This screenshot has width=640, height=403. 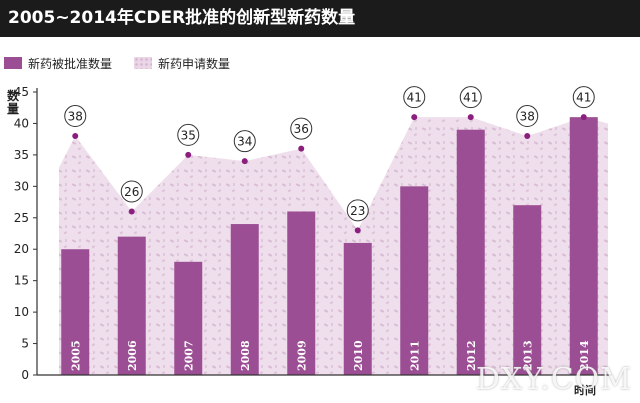 What do you see at coordinates (13, 109) in the screenshot?
I see `y-axis-label-char: 量` at bounding box center [13, 109].